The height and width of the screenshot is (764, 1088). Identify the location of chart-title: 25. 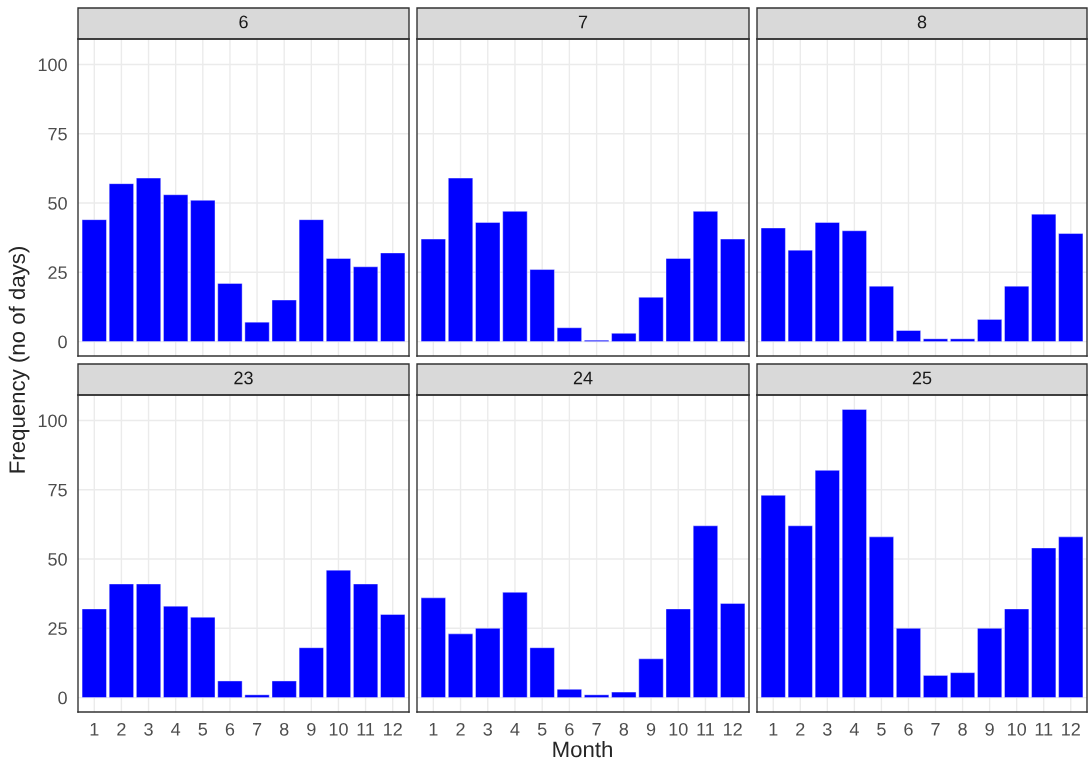
(922, 378).